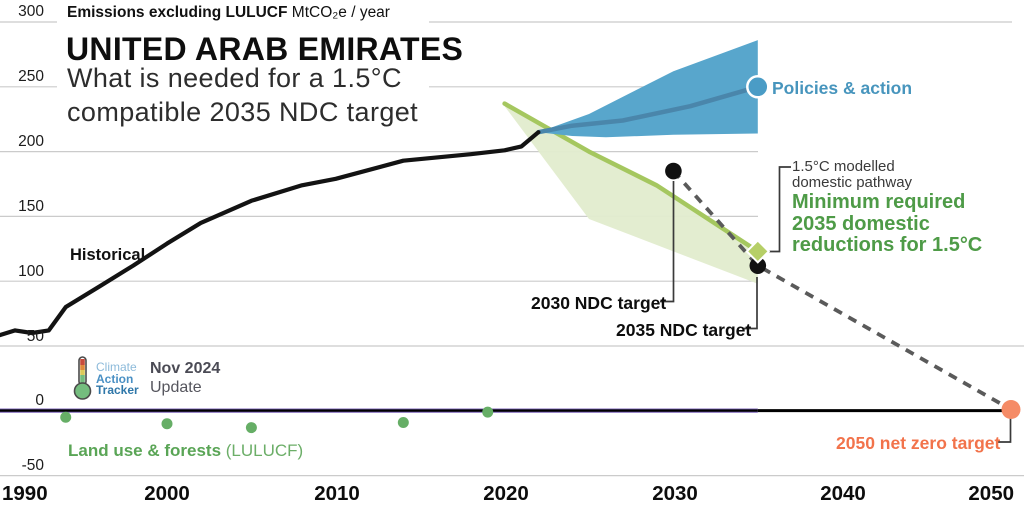  I want to click on x-tick-2010: 2010, so click(337, 493).